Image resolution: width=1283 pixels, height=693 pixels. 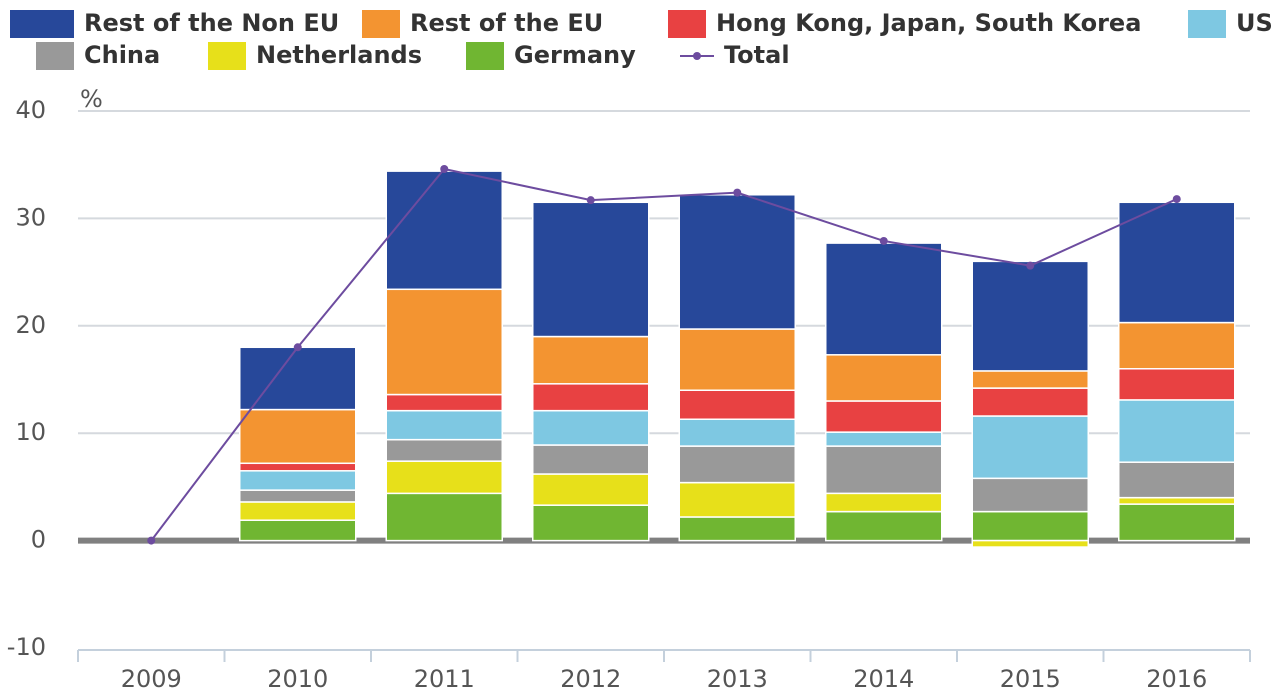 What do you see at coordinates (697, 56) in the screenshot?
I see `legend-marker` at bounding box center [697, 56].